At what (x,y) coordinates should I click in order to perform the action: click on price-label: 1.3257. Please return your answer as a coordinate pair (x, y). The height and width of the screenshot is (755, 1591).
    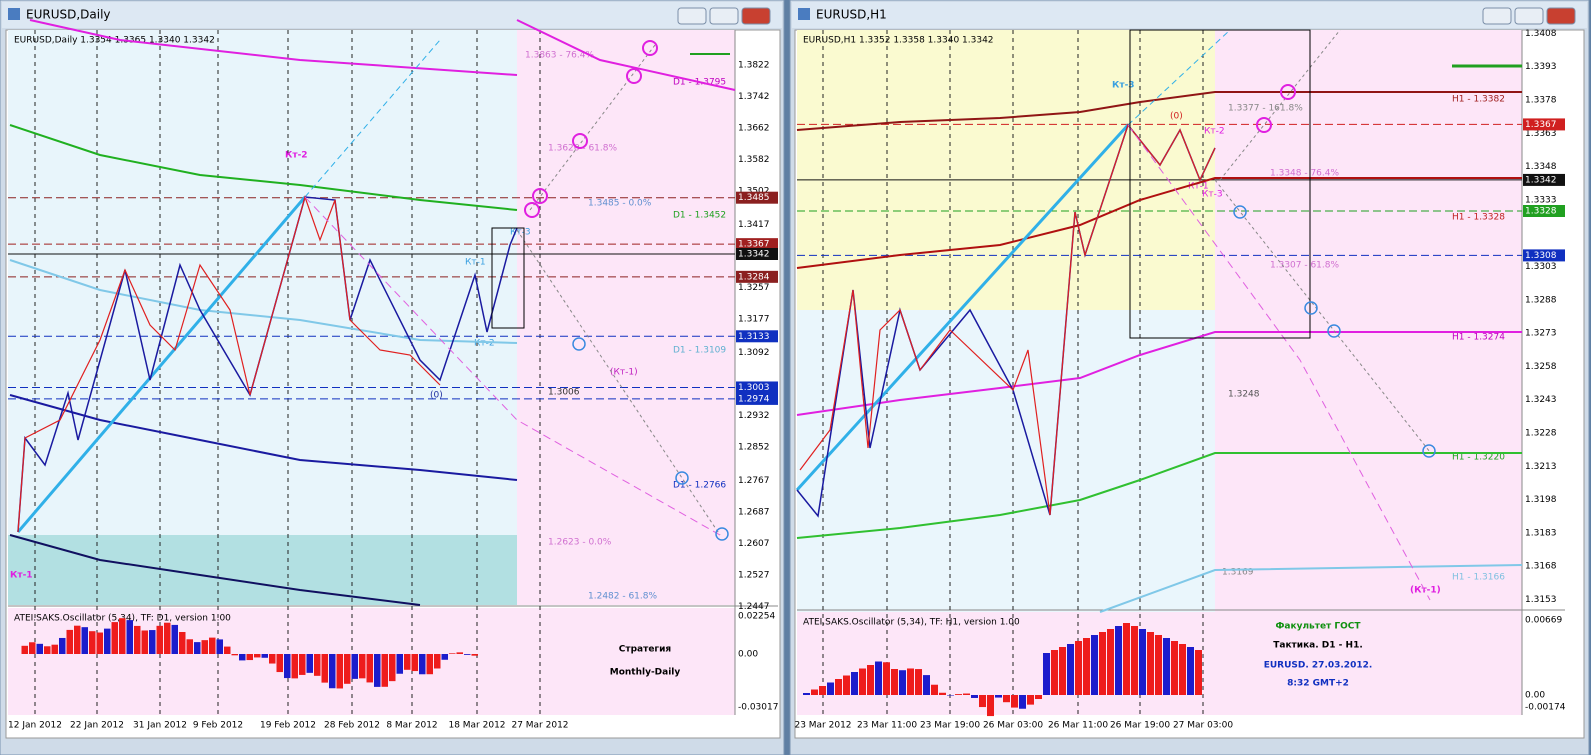
    Looking at the image, I should click on (754, 288).